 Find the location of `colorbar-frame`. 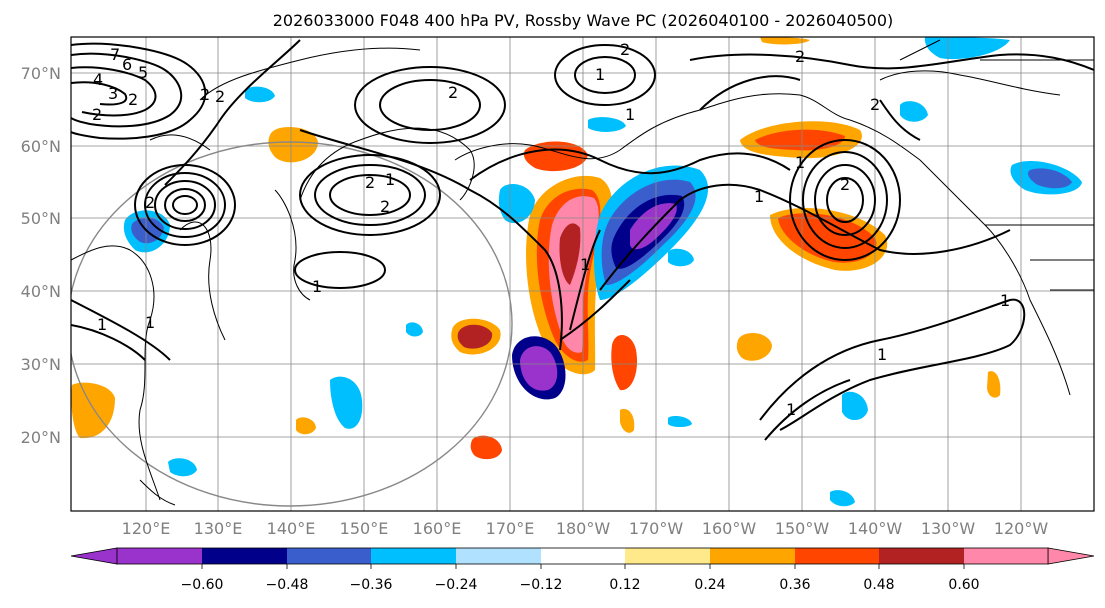

colorbar-frame is located at coordinates (582, 556).